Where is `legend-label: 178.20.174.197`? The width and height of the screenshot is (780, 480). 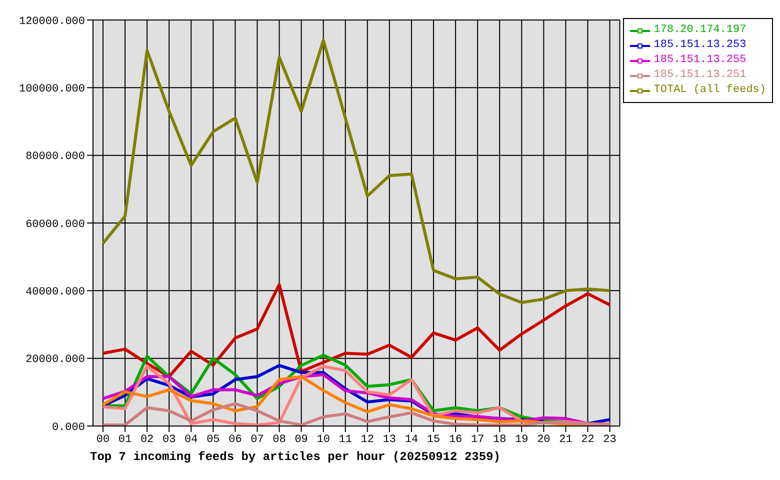
legend-label: 178.20.174.197 is located at coordinates (700, 30).